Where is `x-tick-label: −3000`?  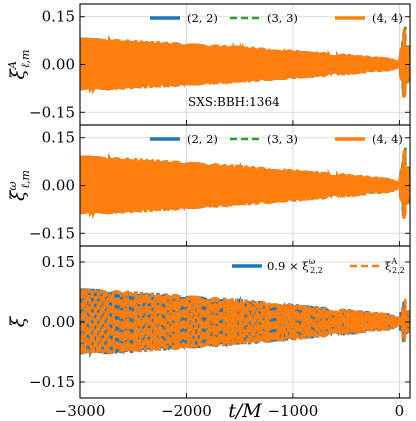
x-tick-label: −3000 is located at coordinates (80, 411).